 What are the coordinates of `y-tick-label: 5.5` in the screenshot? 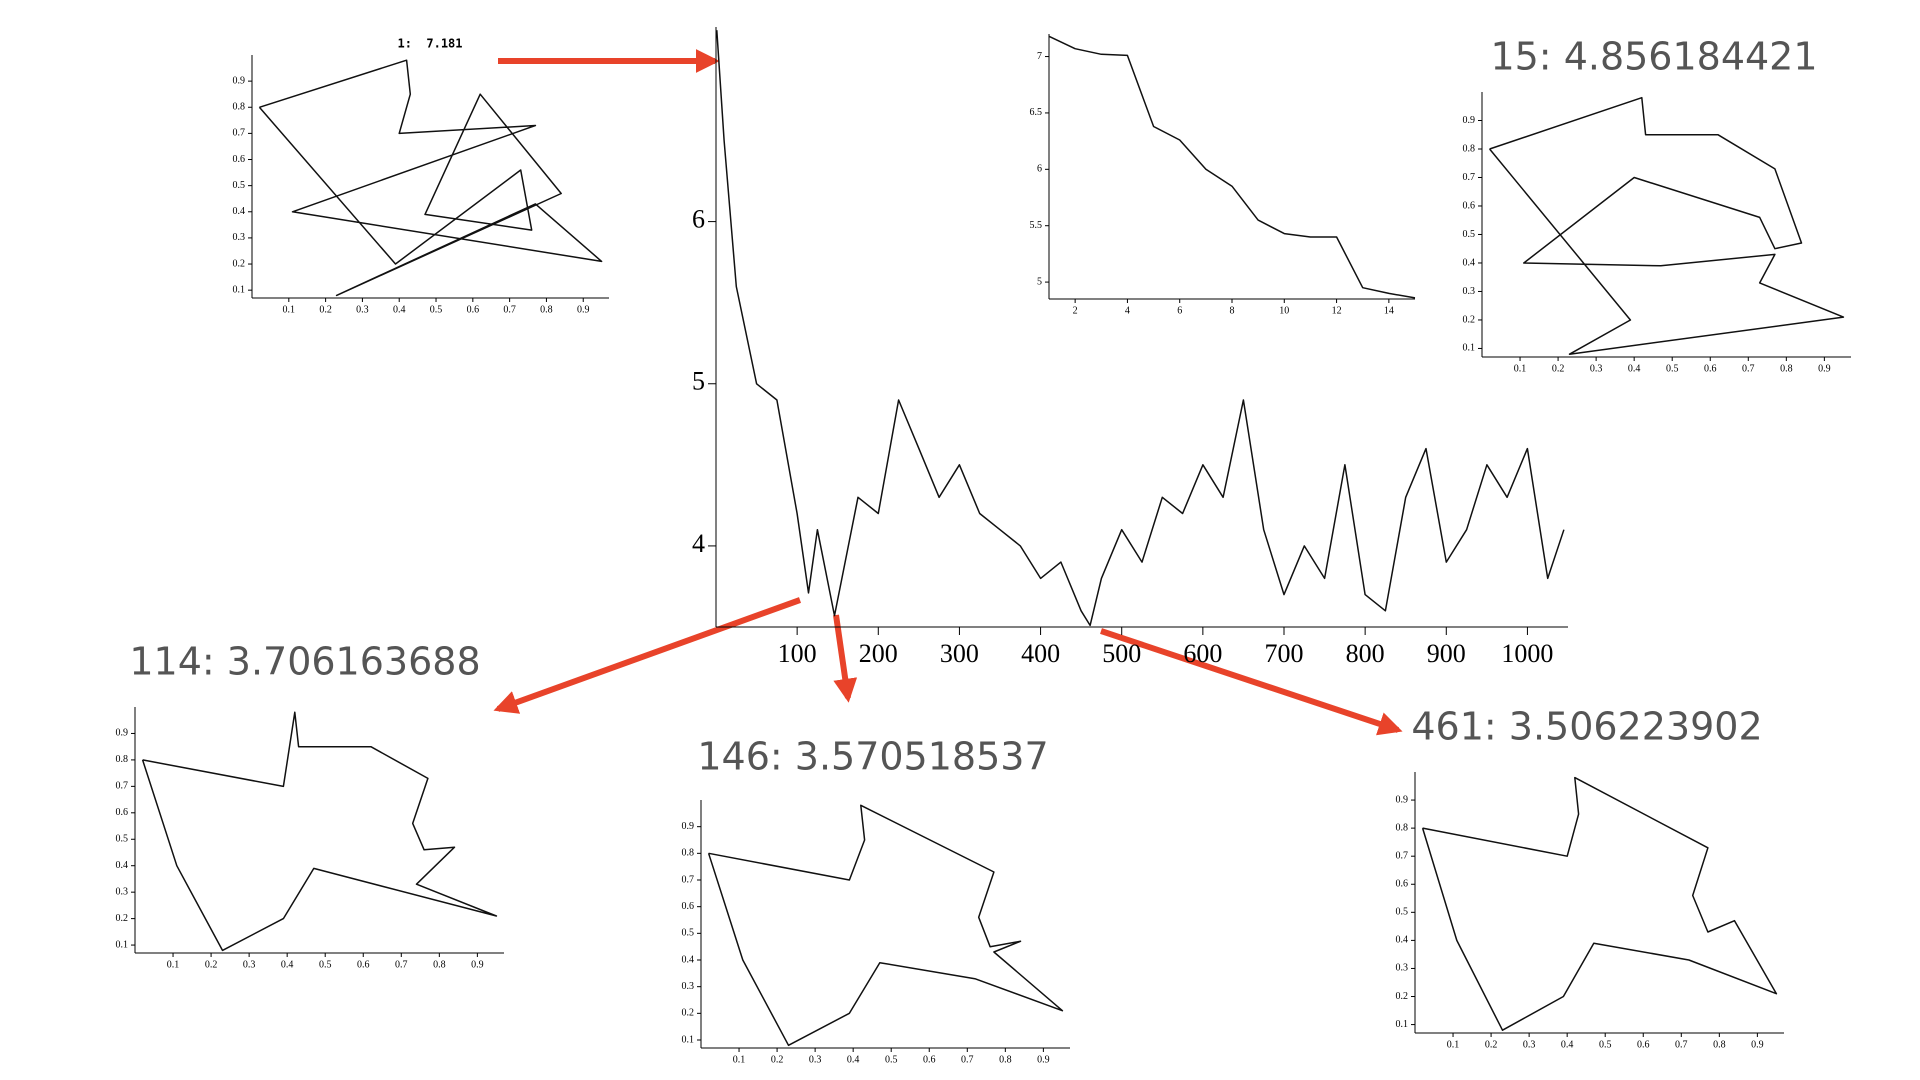 It's located at (1036, 225).